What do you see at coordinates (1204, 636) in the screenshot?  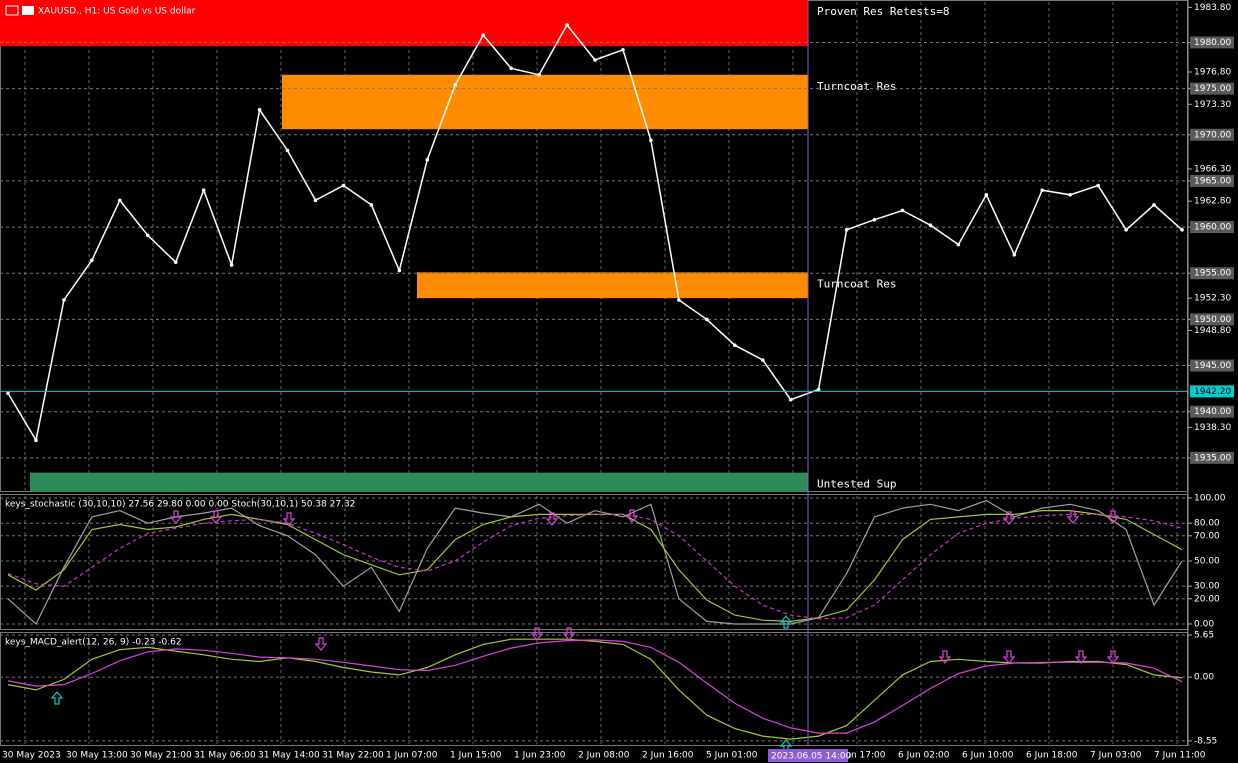 I see `y-tick-label: 5.65` at bounding box center [1204, 636].